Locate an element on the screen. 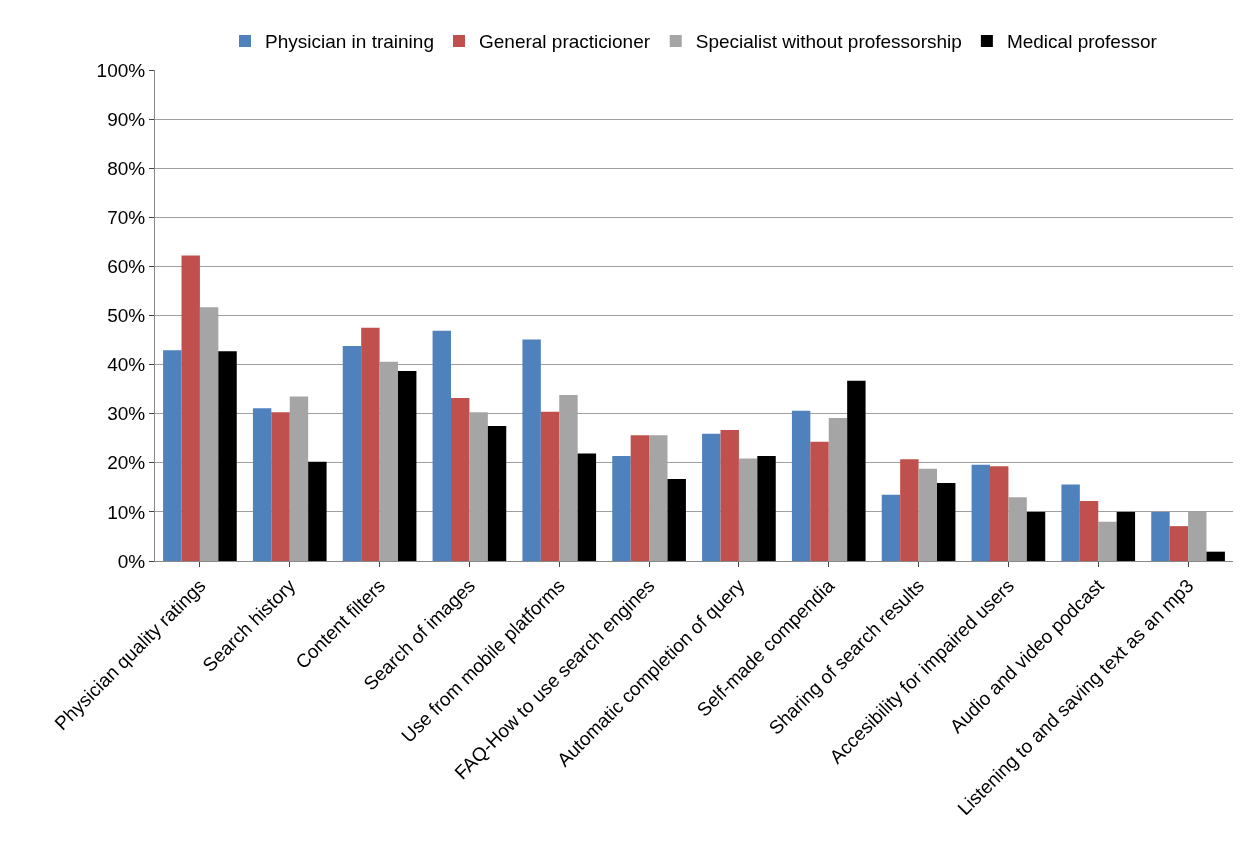 The image size is (1248, 861). y-tick-label: 40% is located at coordinates (126, 365).